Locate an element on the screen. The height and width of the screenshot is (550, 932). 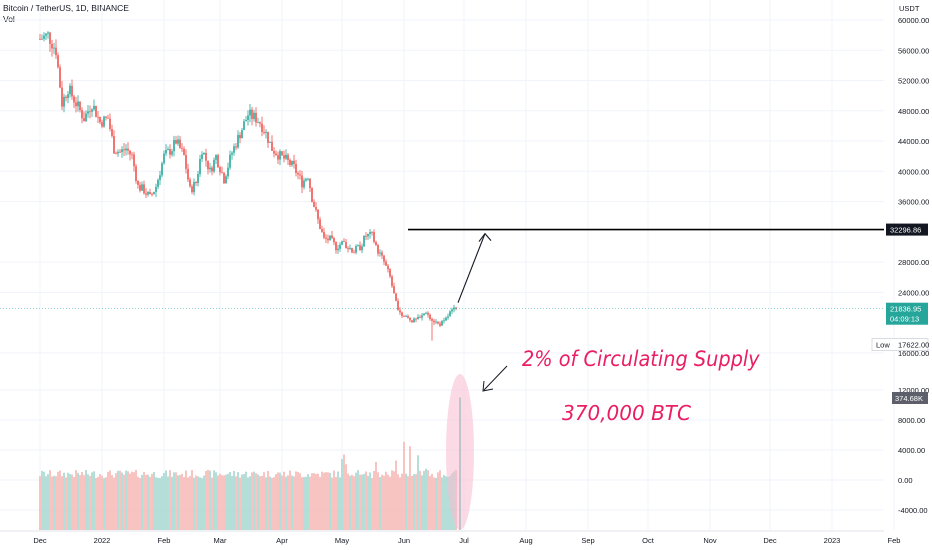
x-tick-label: Dec is located at coordinates (770, 540).